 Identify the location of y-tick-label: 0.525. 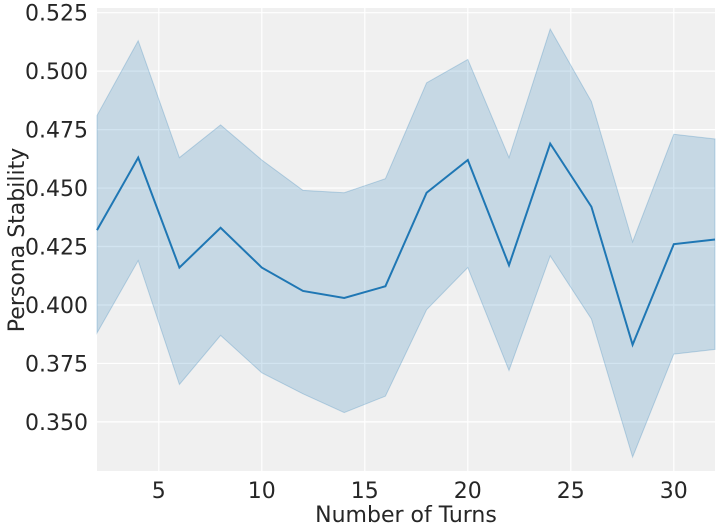
(56, 14).